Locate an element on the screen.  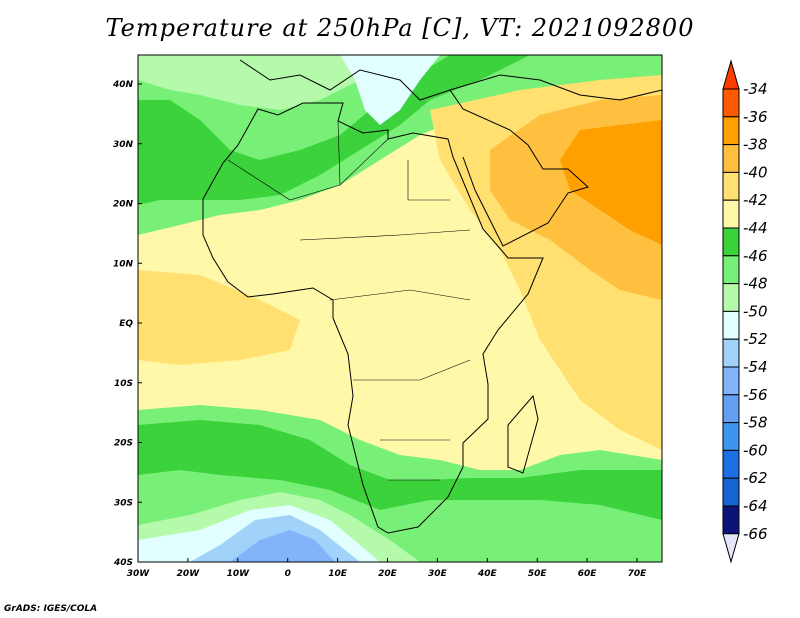
madagascar-coastline is located at coordinates (523, 434).